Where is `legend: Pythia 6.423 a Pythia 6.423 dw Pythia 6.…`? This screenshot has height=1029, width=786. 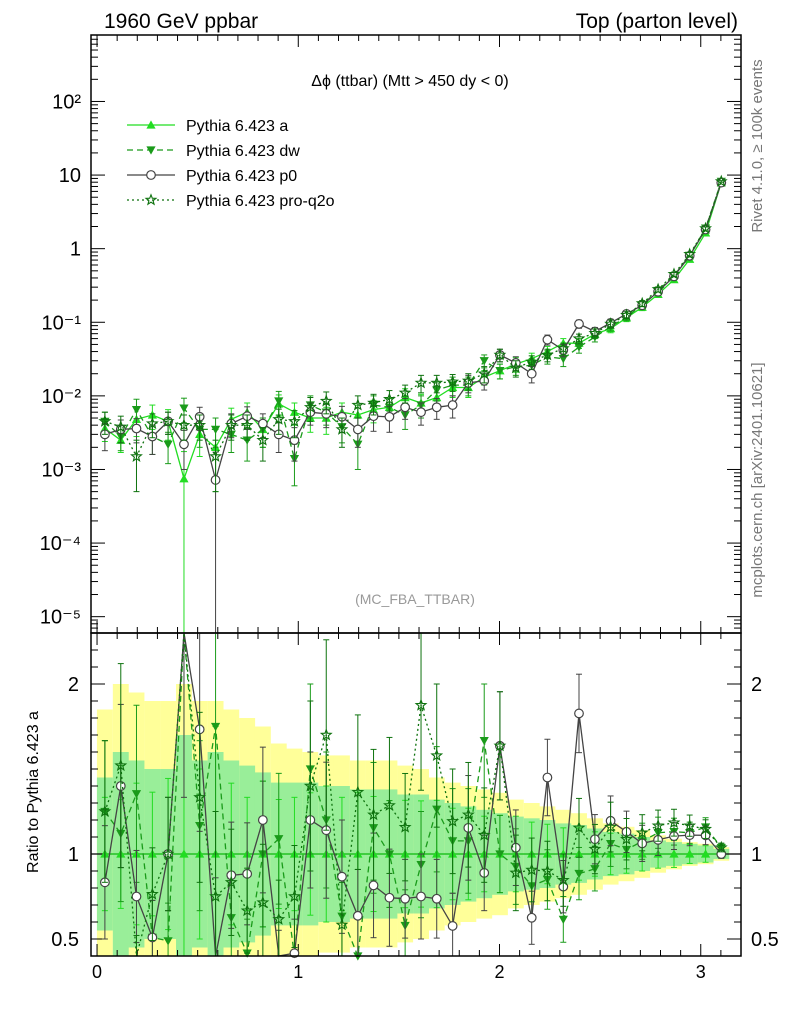
legend: Pythia 6.423 a Pythia 6.423 dw Pythia 6.… is located at coordinates (231, 164).